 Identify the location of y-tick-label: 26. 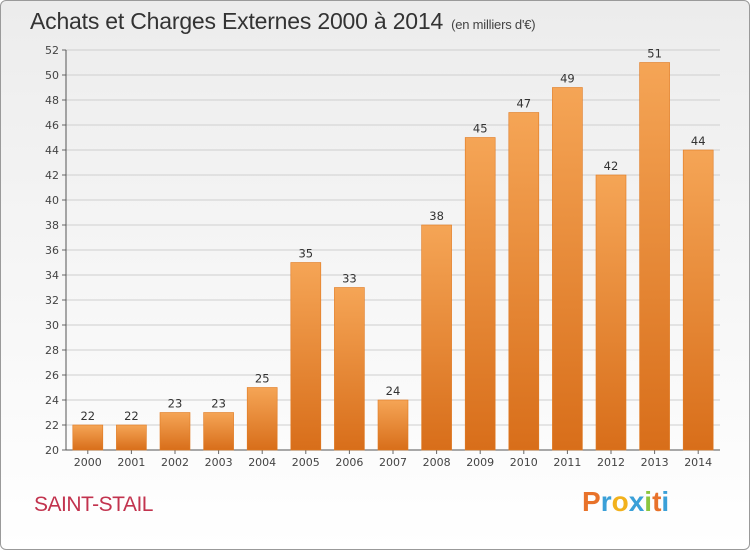
(52, 375).